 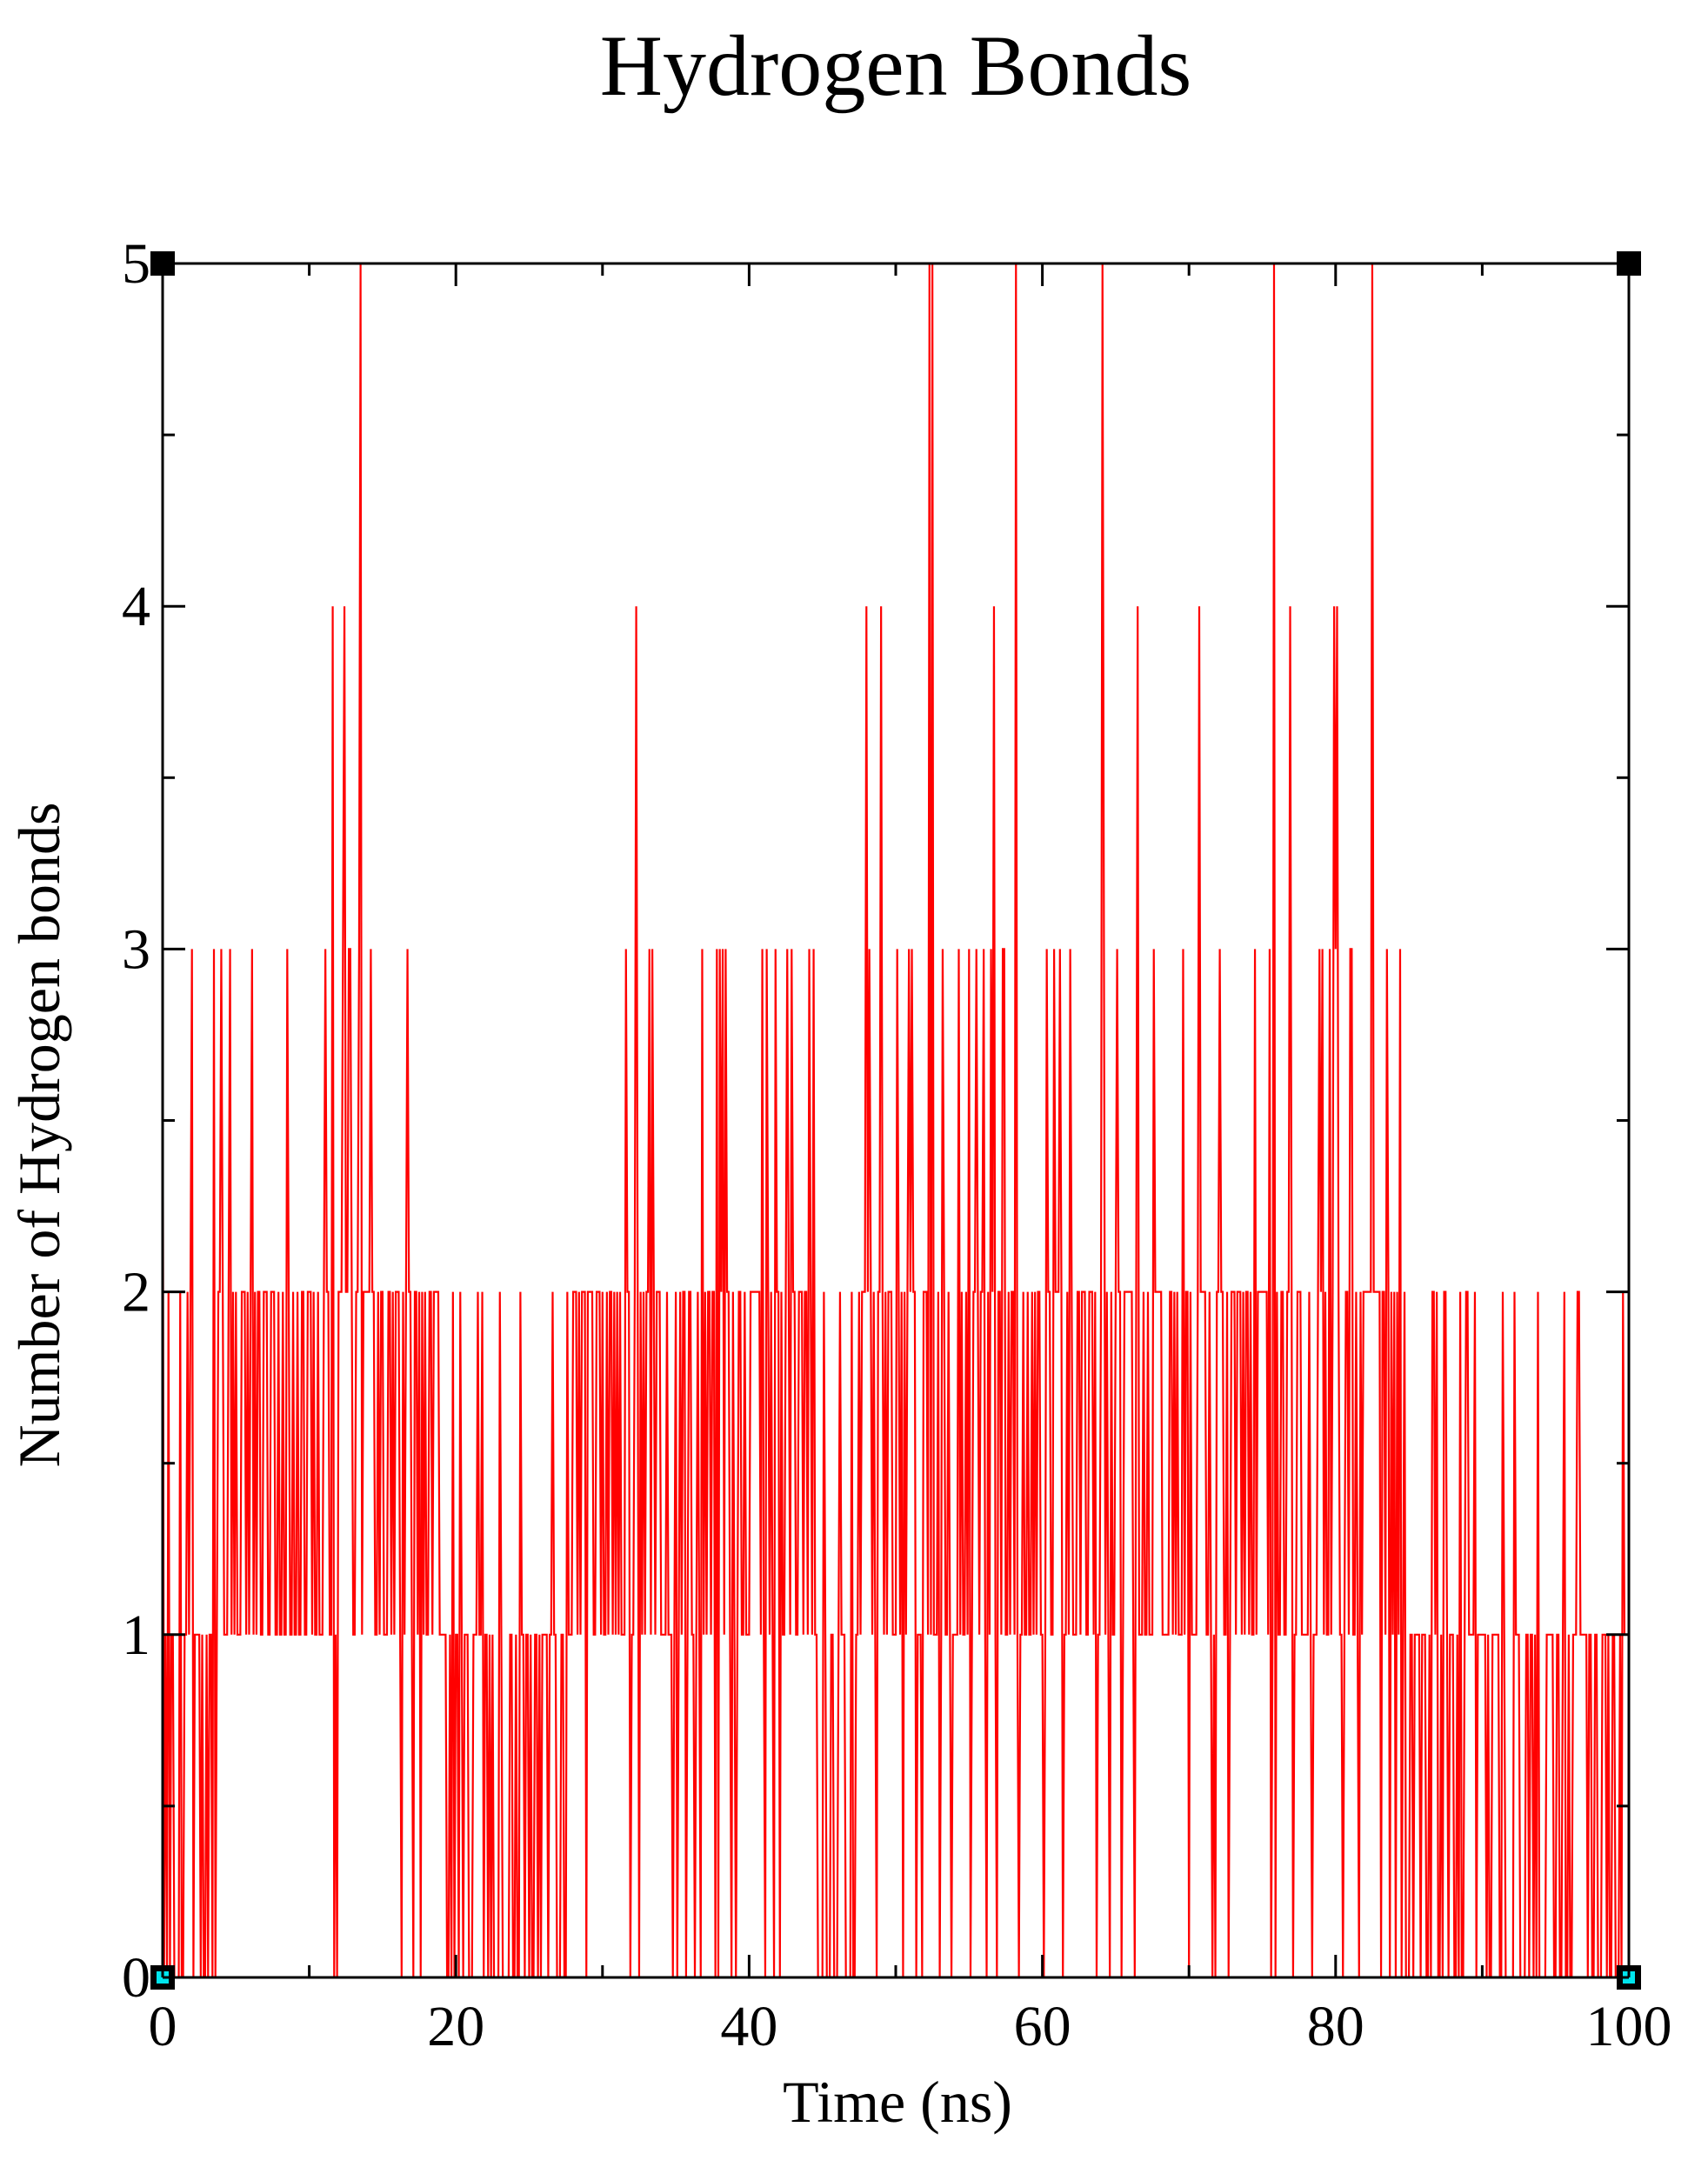 I want to click on x-axis-label: Time (ns), so click(x=898, y=2102).